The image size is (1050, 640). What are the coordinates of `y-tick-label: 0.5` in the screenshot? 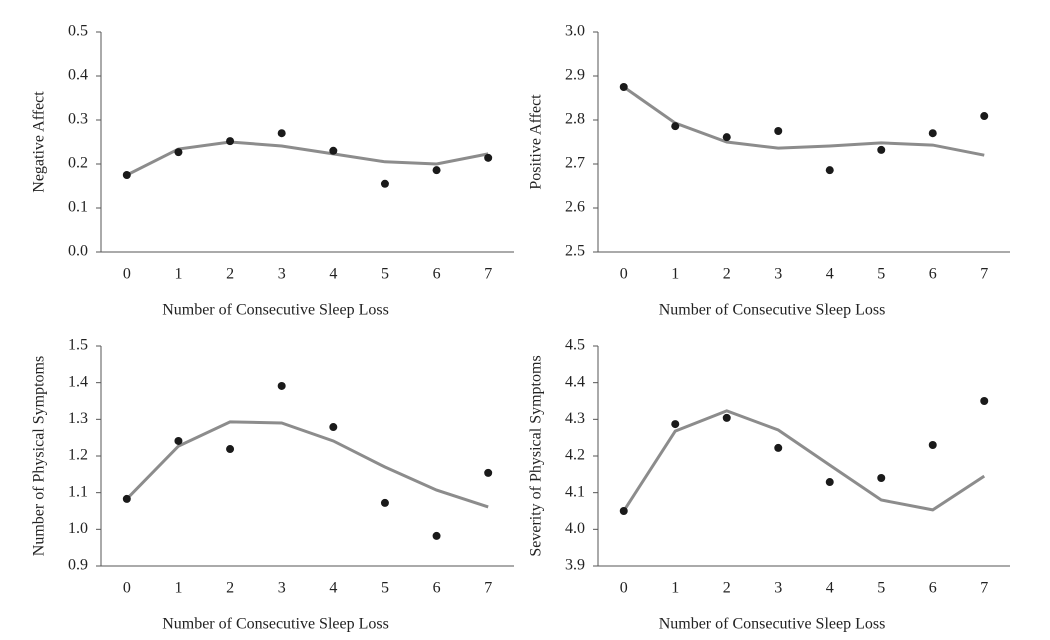 It's located at (78, 31).